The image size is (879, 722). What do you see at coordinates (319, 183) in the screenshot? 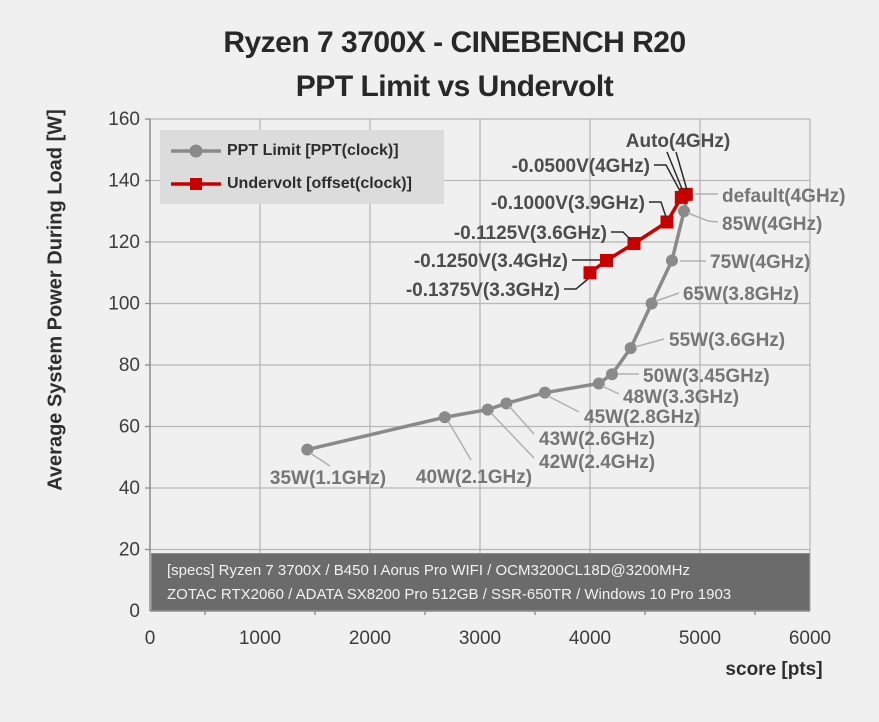
I see `legend-label-undervolt: Undervolt [offset(clock)]` at bounding box center [319, 183].